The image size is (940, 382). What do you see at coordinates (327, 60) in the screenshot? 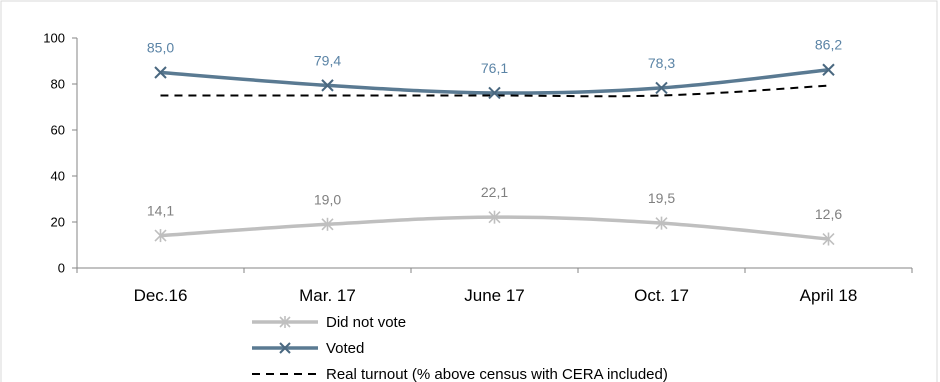
I see `data-label: 79,4` at bounding box center [327, 60].